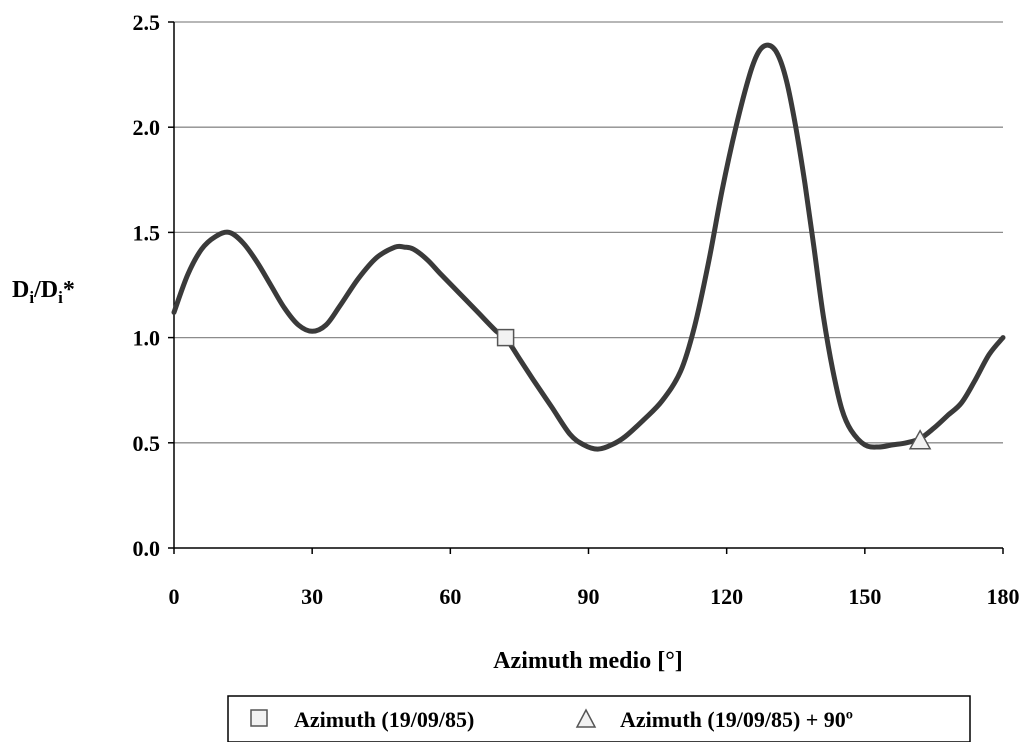  I want to click on legend-square-marker, so click(259, 718).